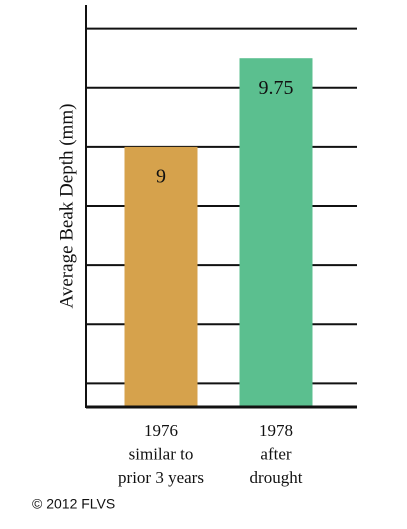 This screenshot has width=407, height=529. I want to click on copyright: © 2012 FLVS, so click(73, 504).